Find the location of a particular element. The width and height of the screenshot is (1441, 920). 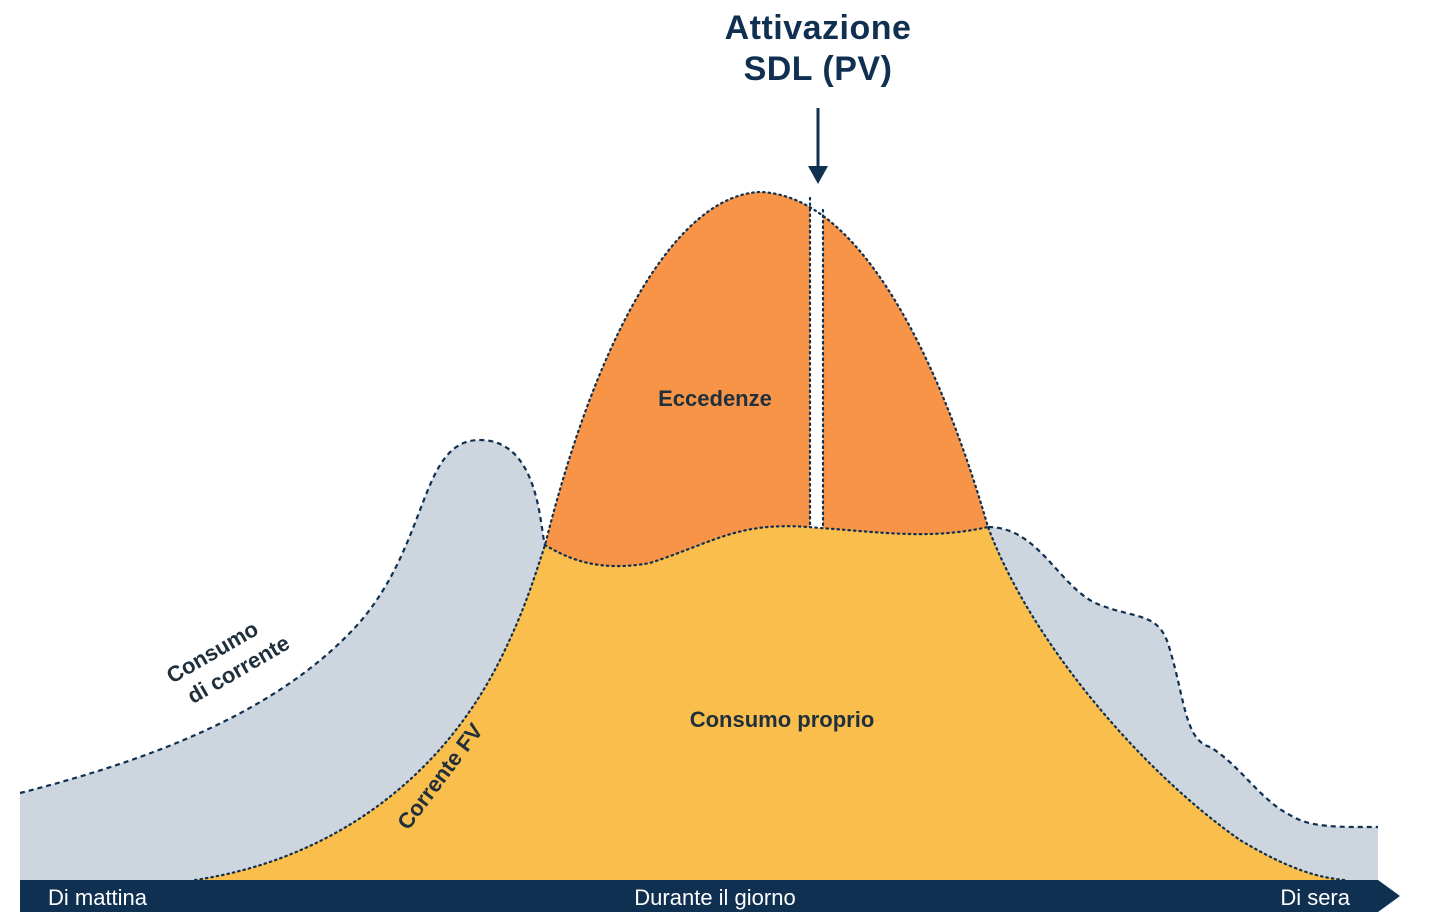

consumption-curve is located at coordinates (283, 616).